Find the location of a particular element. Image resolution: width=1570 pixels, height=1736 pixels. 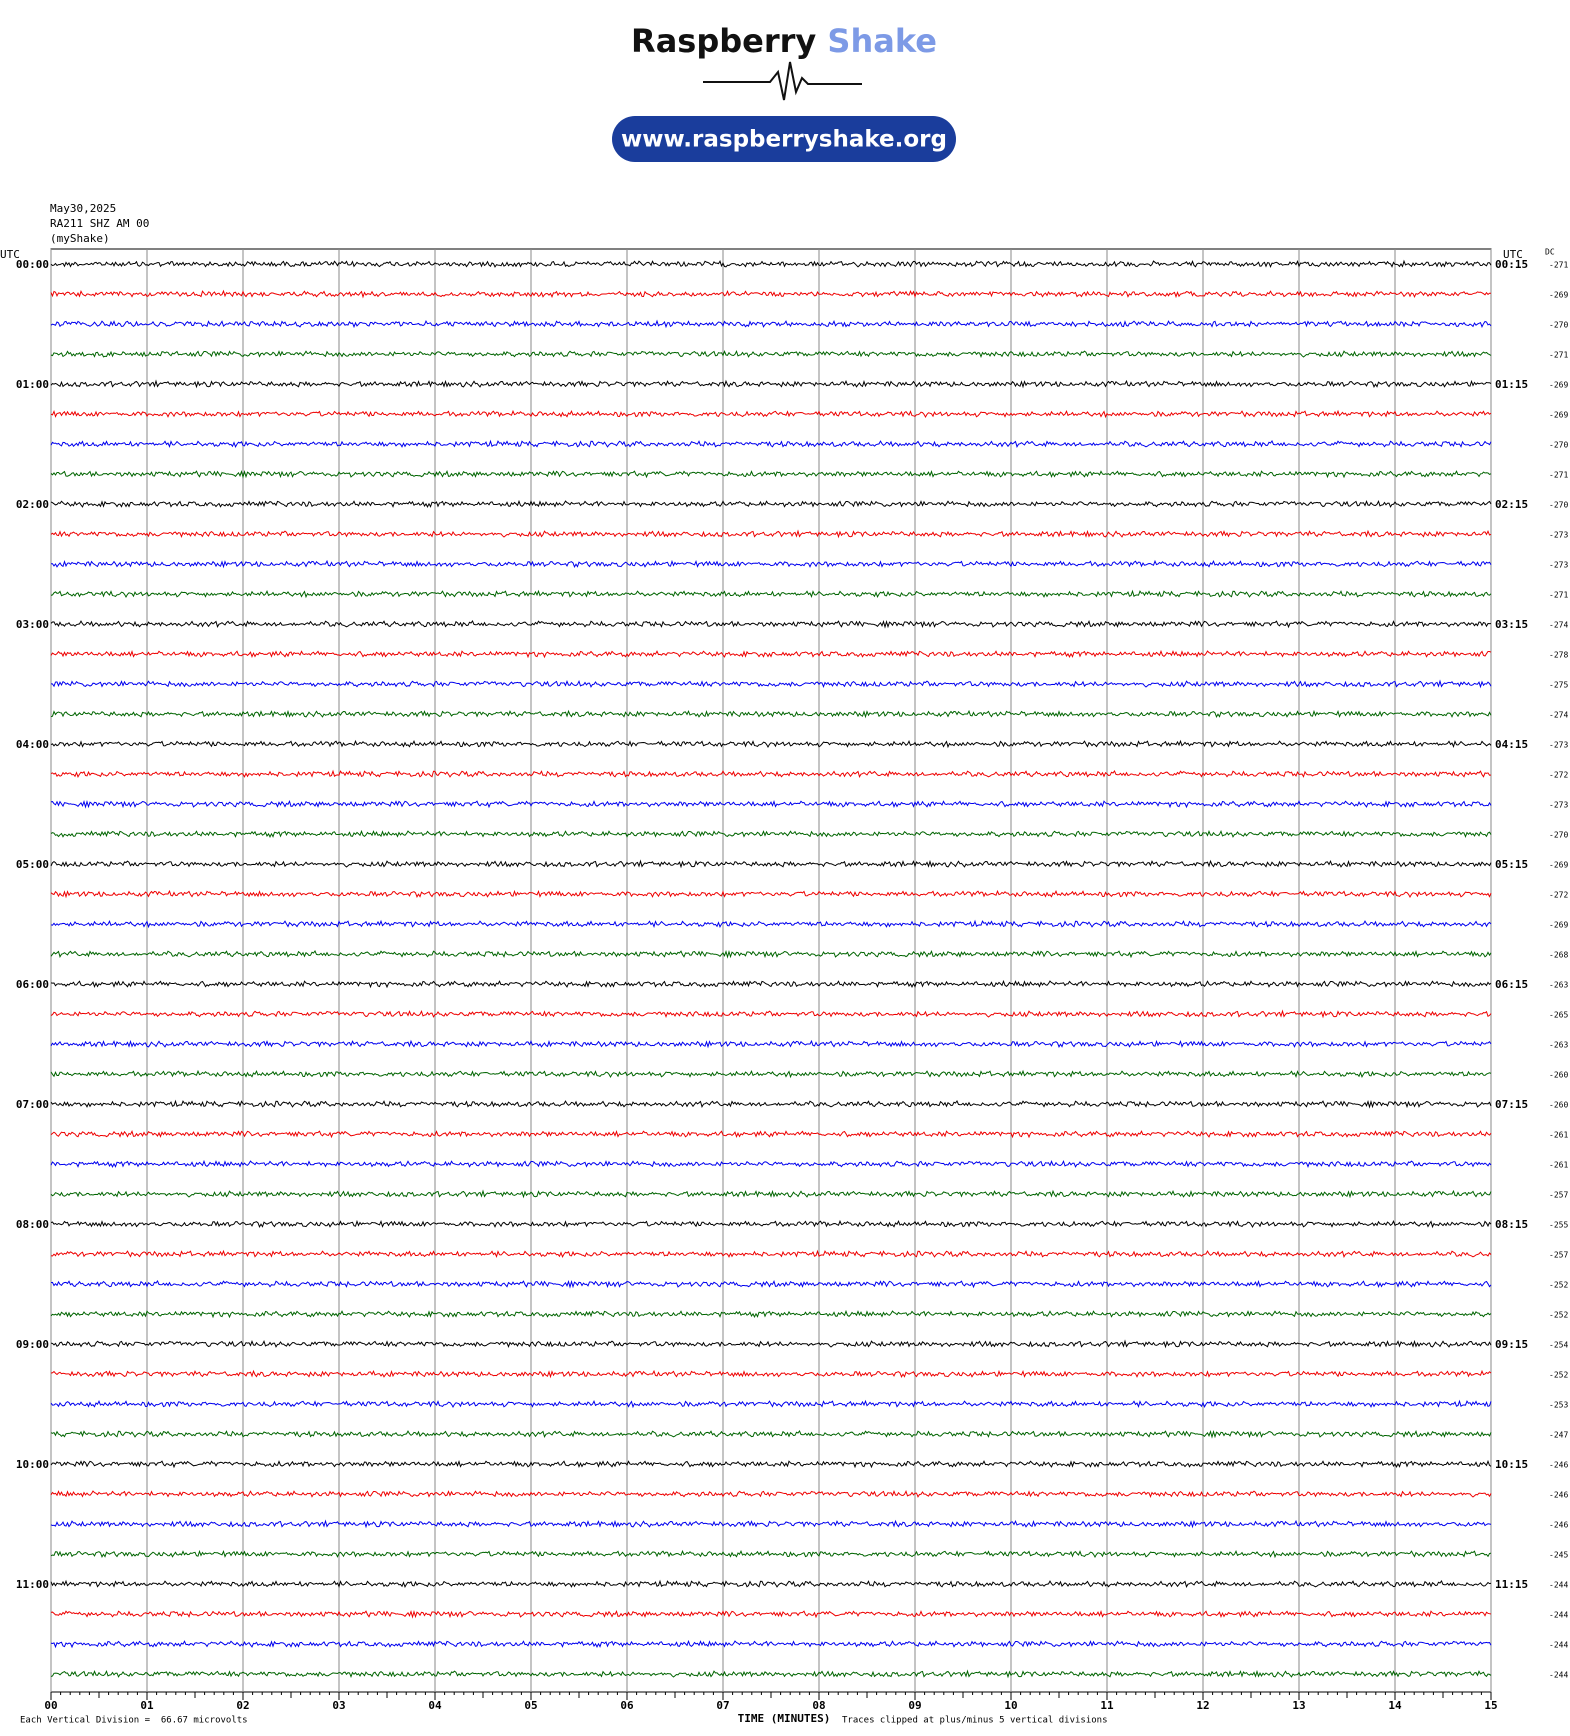

row-label-left: 09:00 is located at coordinates (32, 1344).